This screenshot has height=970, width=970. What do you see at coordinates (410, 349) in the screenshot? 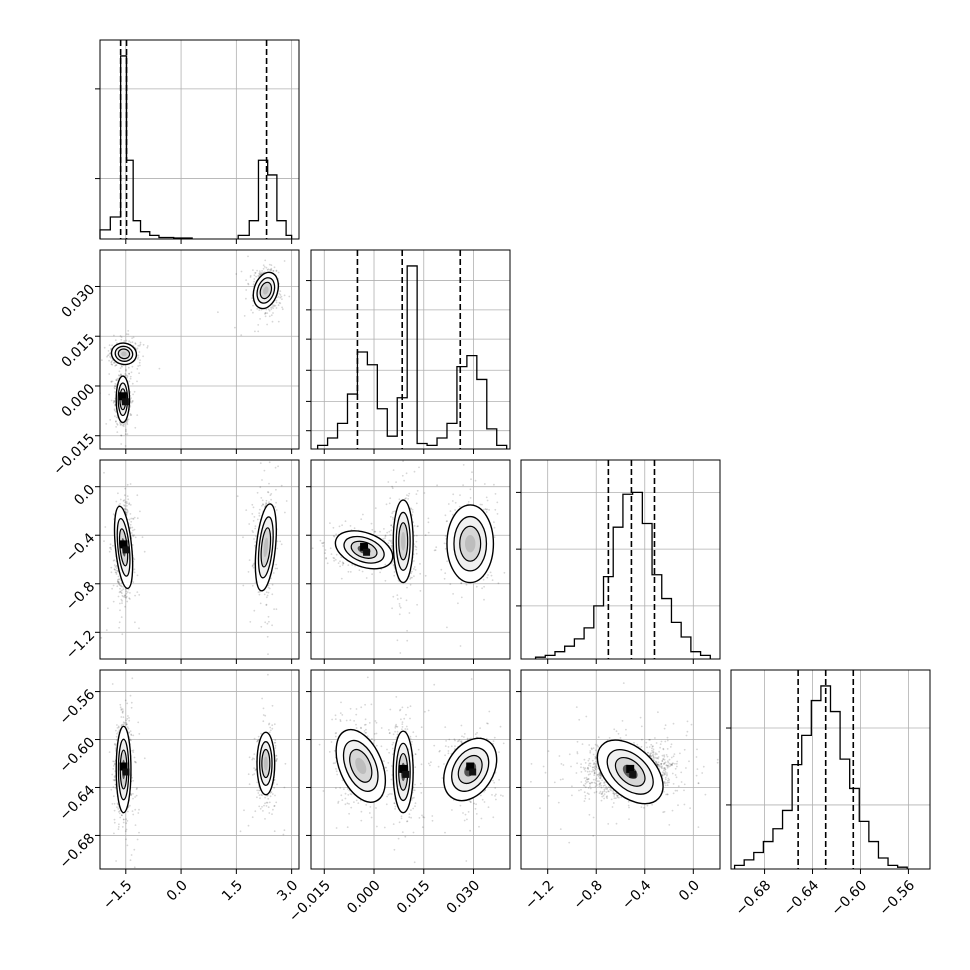
I see `panel-background` at bounding box center [410, 349].